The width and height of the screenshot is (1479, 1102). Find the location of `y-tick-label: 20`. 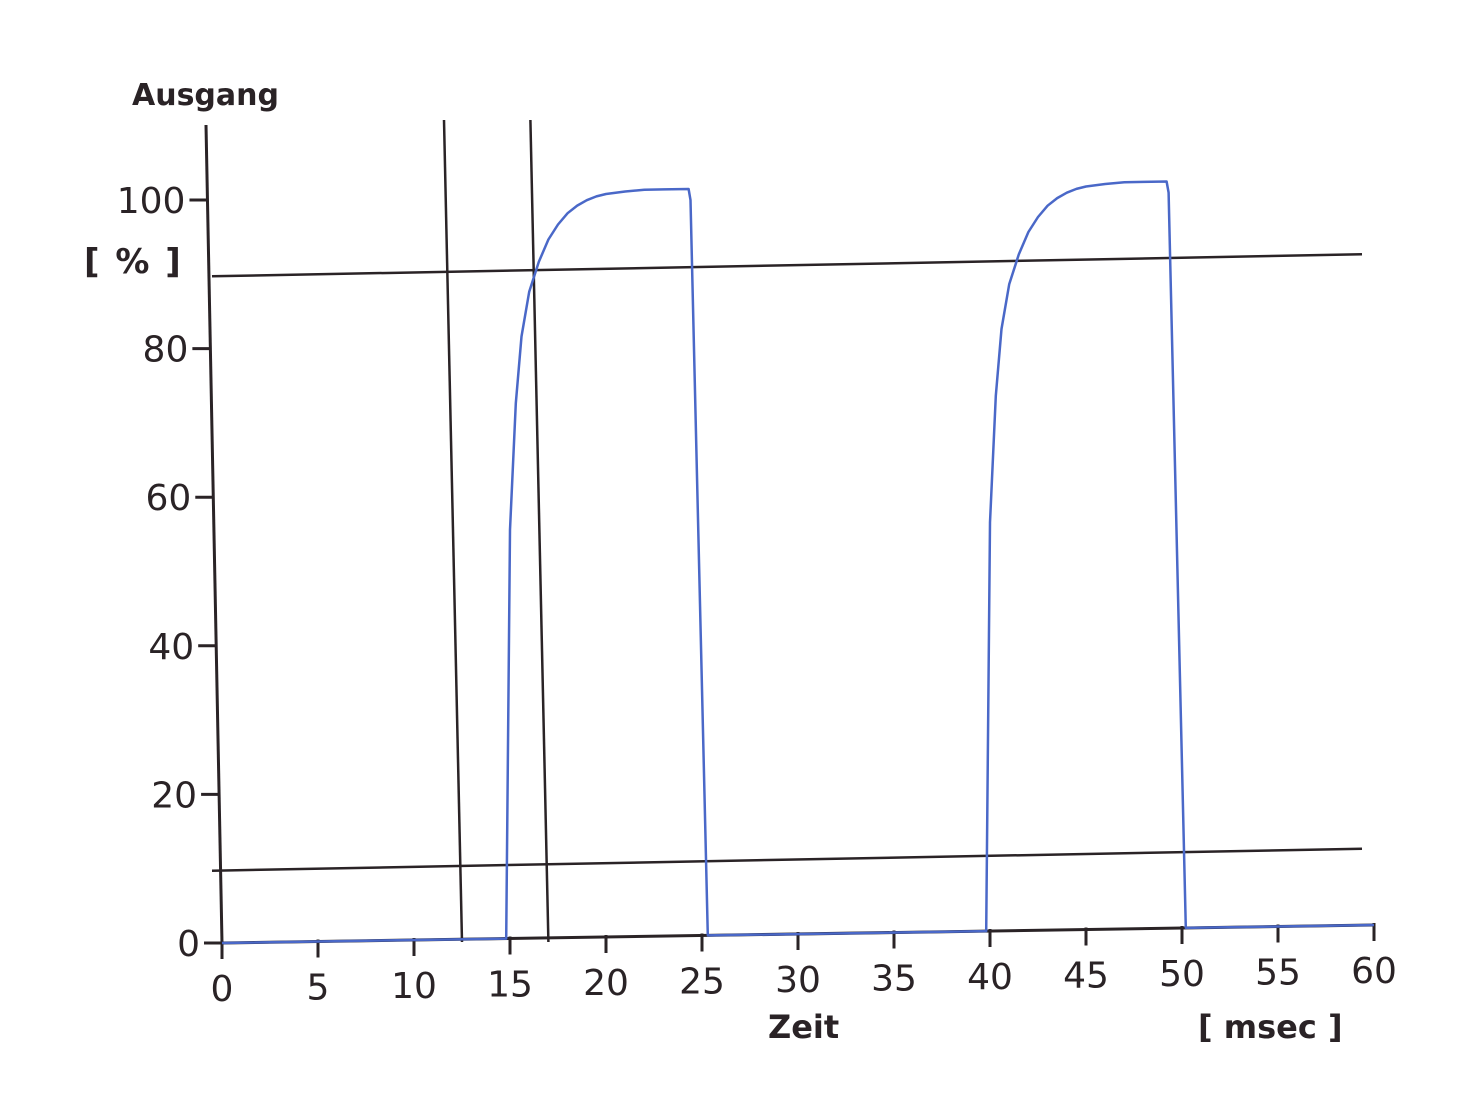

y-tick-label: 20 is located at coordinates (174, 795).